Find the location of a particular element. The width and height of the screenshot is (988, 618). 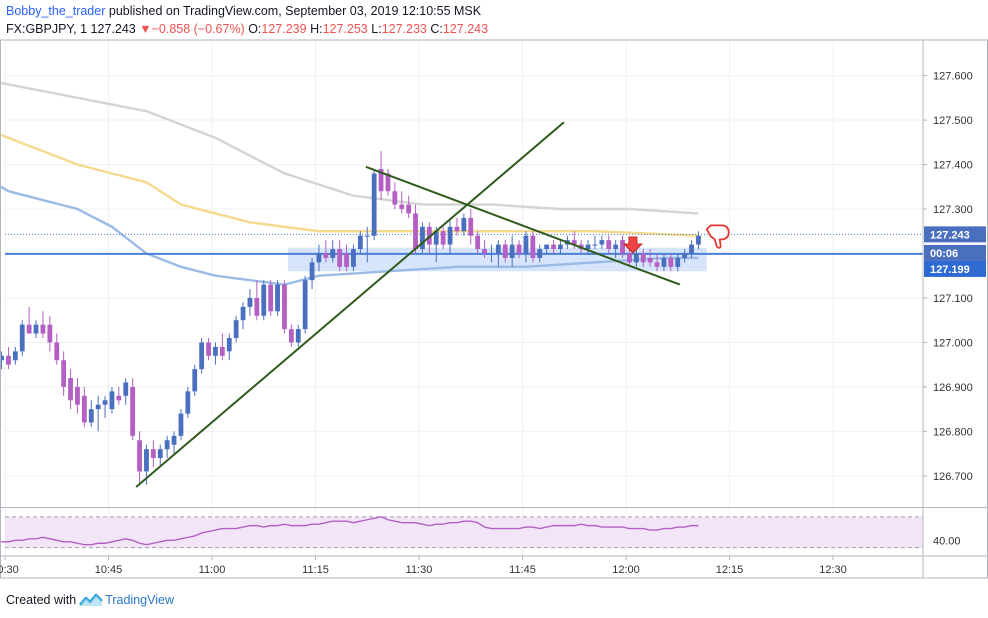

symbol-name: FX:GBPJPY, 1 is located at coordinates (47, 29).